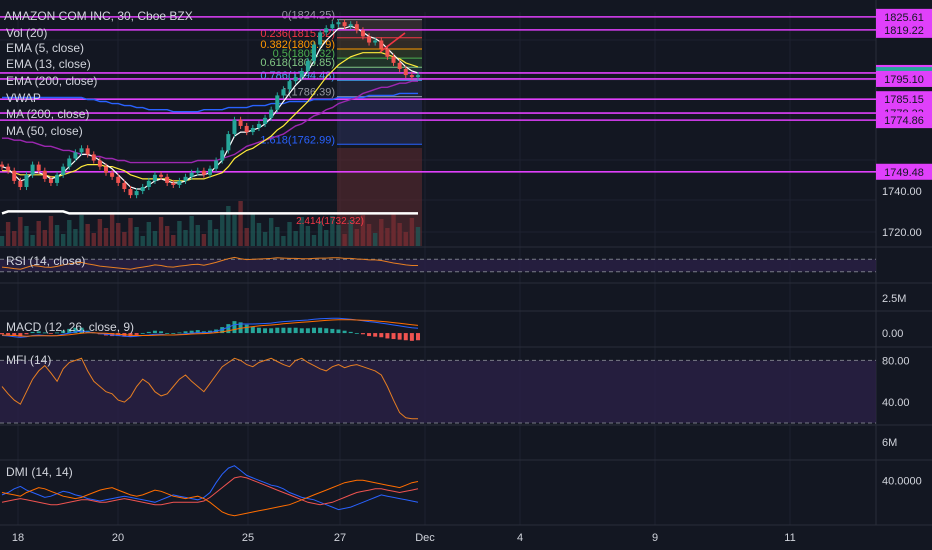 This screenshot has height=550, width=932. Describe the element at coordinates (28, 360) in the screenshot. I see `mfi-label: MFI (14)` at that location.